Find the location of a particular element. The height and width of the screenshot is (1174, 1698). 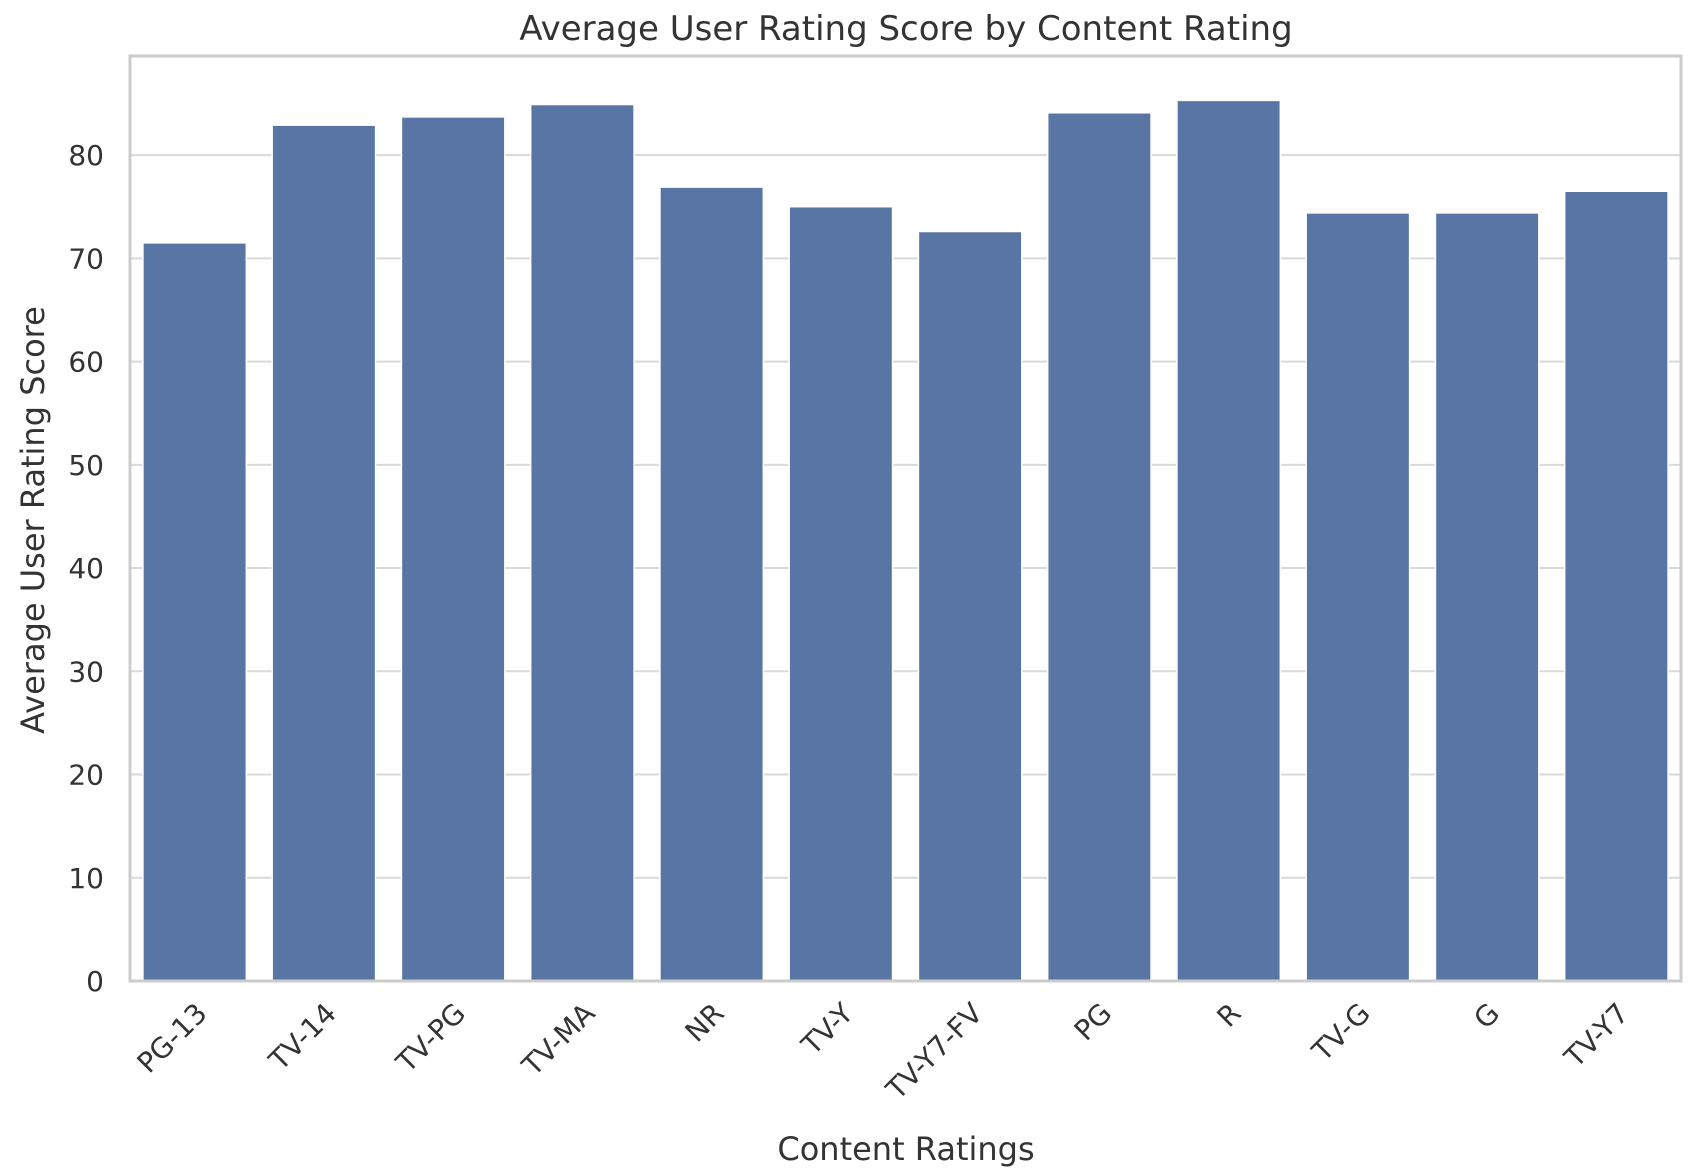

x-tick-label-TV-G: TV-G is located at coordinates (1341, 1033).